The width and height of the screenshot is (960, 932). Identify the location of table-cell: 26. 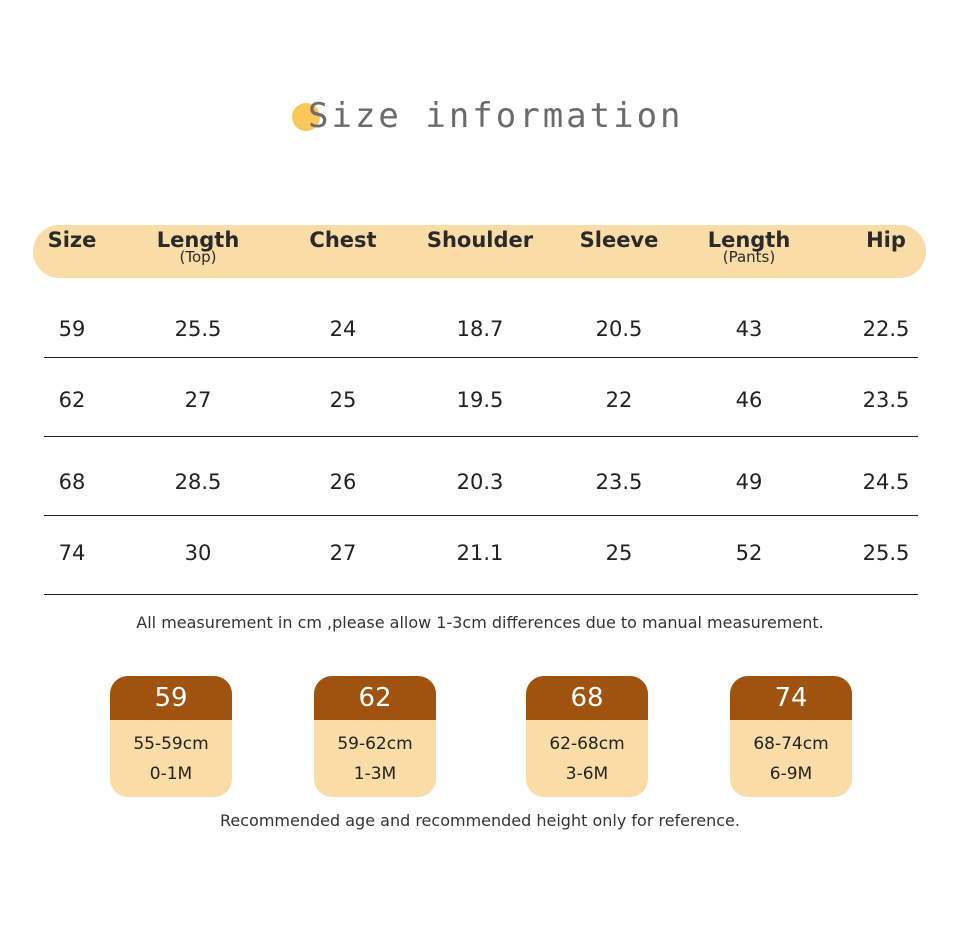
(343, 482).